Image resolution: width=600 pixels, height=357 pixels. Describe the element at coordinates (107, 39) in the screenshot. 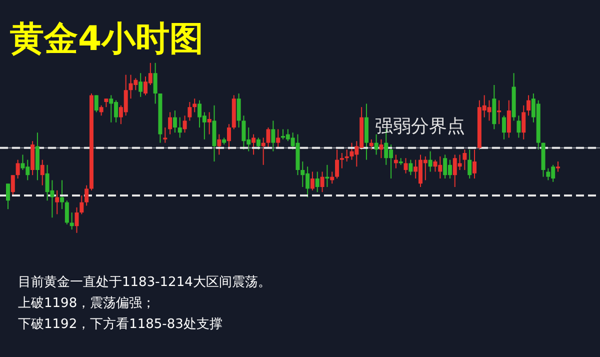

I see `chart-title: 黄金4小时图` at that location.